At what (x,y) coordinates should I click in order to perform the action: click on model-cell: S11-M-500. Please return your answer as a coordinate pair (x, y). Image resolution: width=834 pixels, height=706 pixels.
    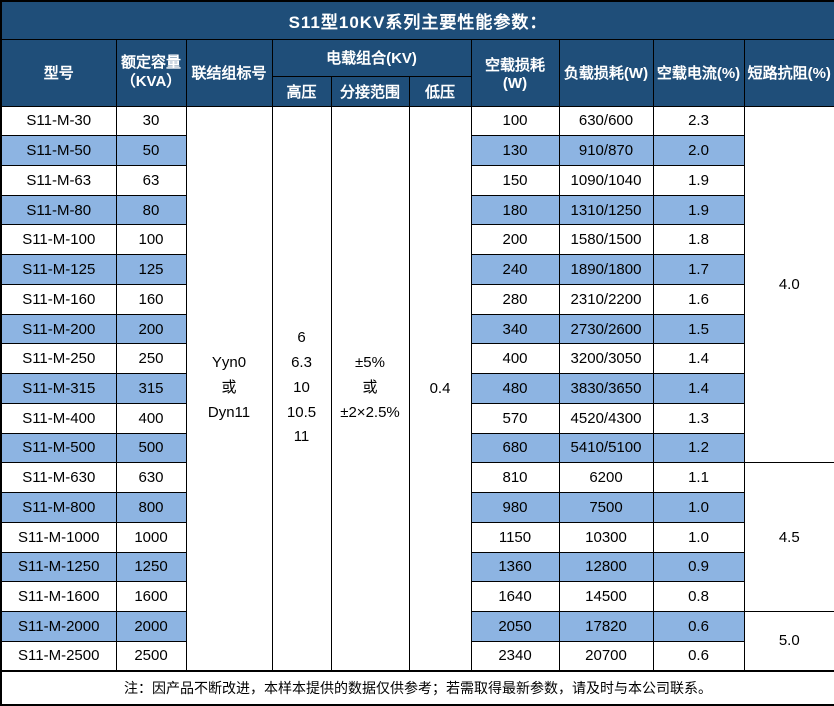
    Looking at the image, I should click on (58, 448).